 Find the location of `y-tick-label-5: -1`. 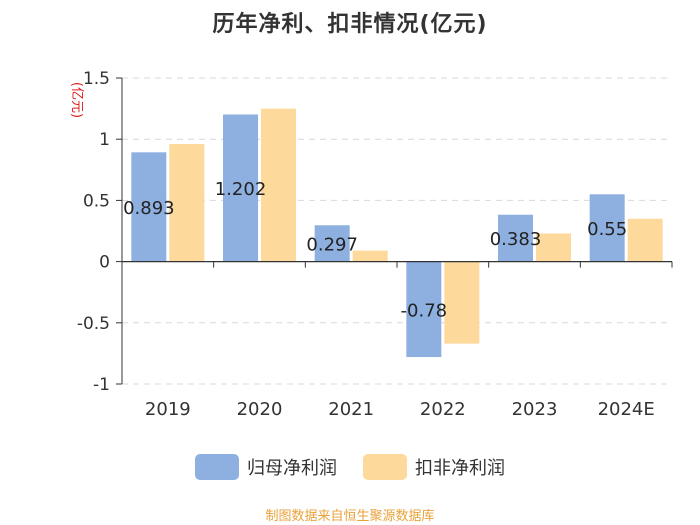

y-tick-label-5: -1 is located at coordinates (101, 385).